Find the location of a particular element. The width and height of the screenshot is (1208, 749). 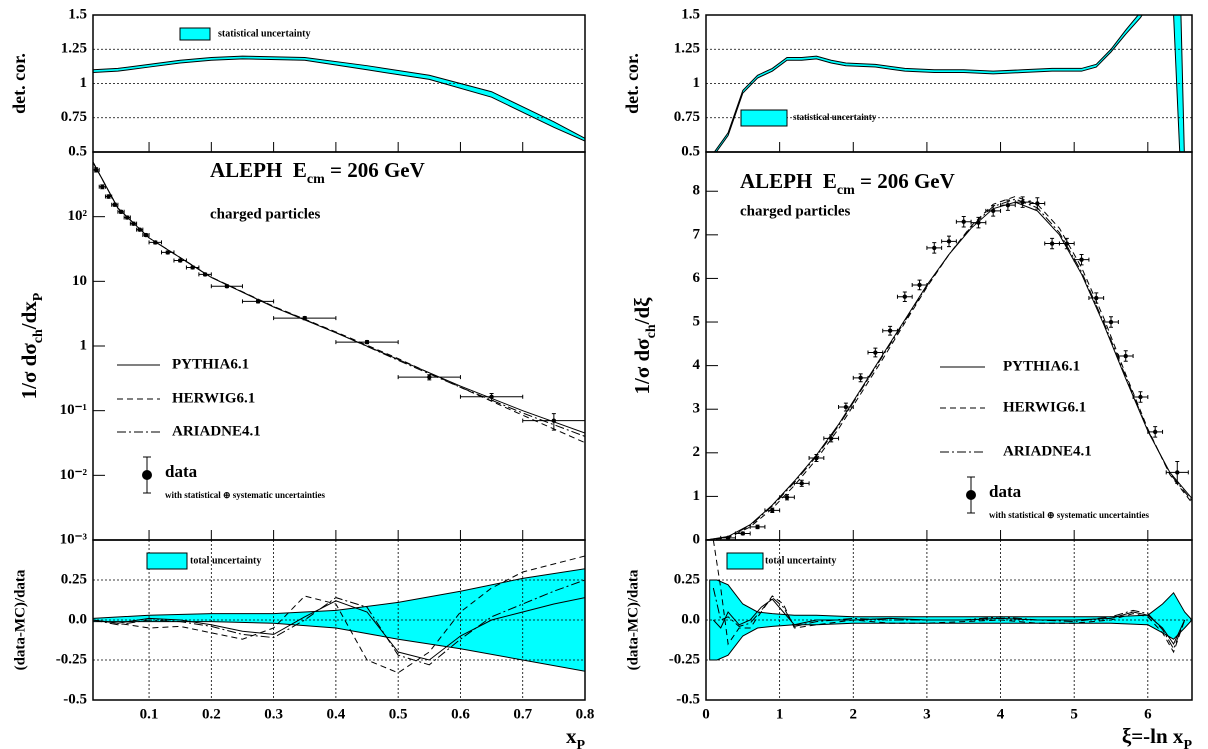

rich-label: ξ=-ln xP is located at coordinates (1157, 736).